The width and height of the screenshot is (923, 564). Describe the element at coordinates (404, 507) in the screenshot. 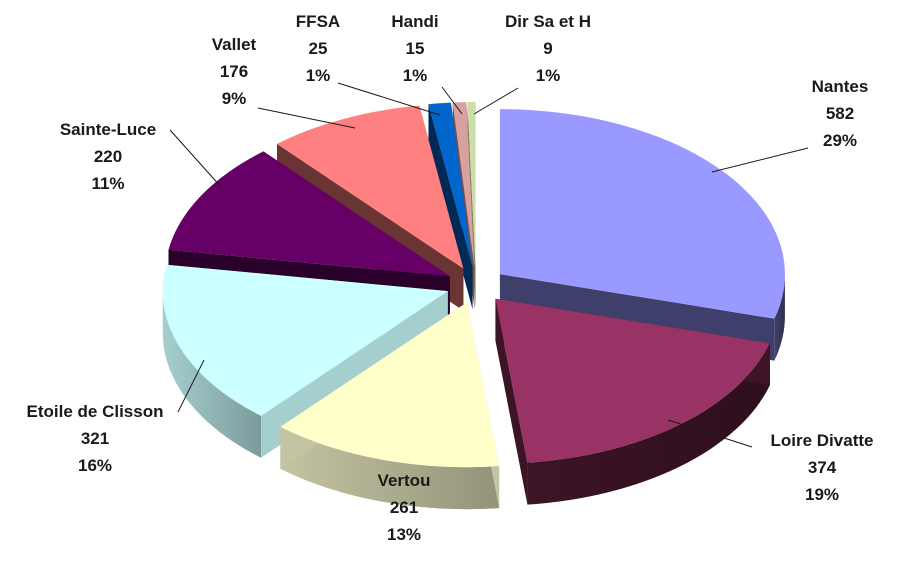

I see `label-value-vertou: 261` at that location.